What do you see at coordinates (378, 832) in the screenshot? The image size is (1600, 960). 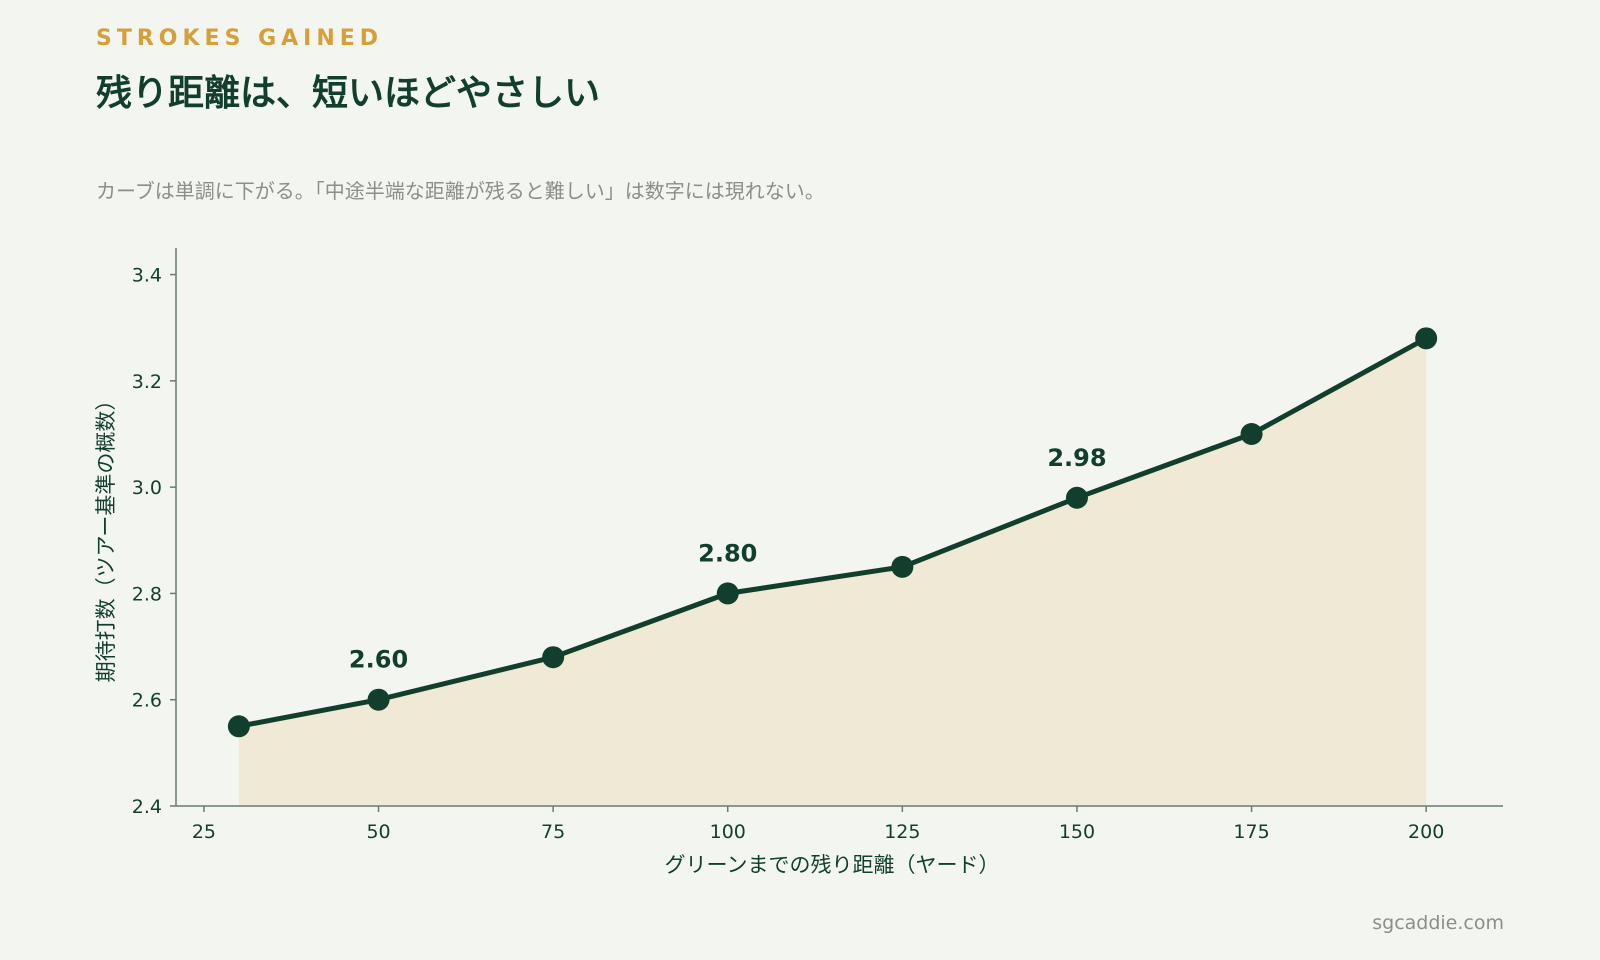 I see `x-tick-label: 50` at bounding box center [378, 832].